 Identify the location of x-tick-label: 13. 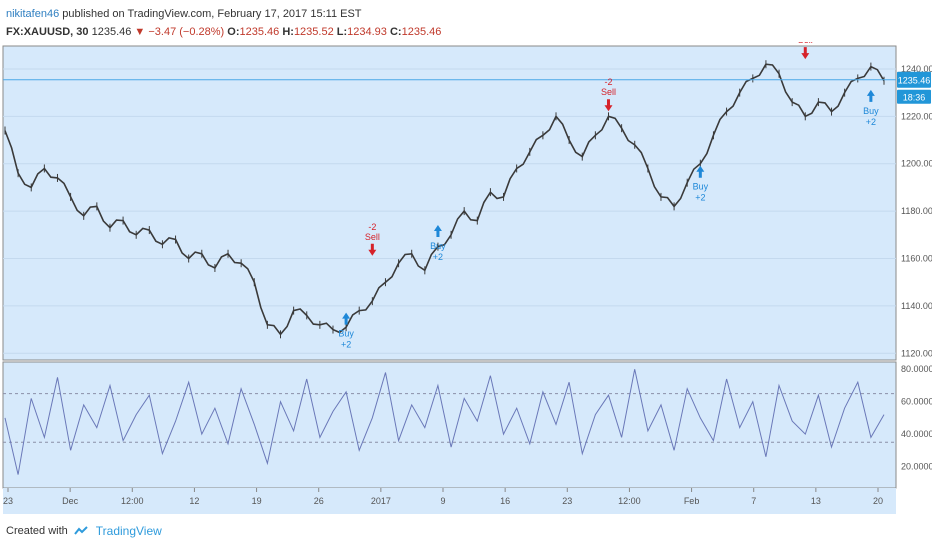
(816, 501).